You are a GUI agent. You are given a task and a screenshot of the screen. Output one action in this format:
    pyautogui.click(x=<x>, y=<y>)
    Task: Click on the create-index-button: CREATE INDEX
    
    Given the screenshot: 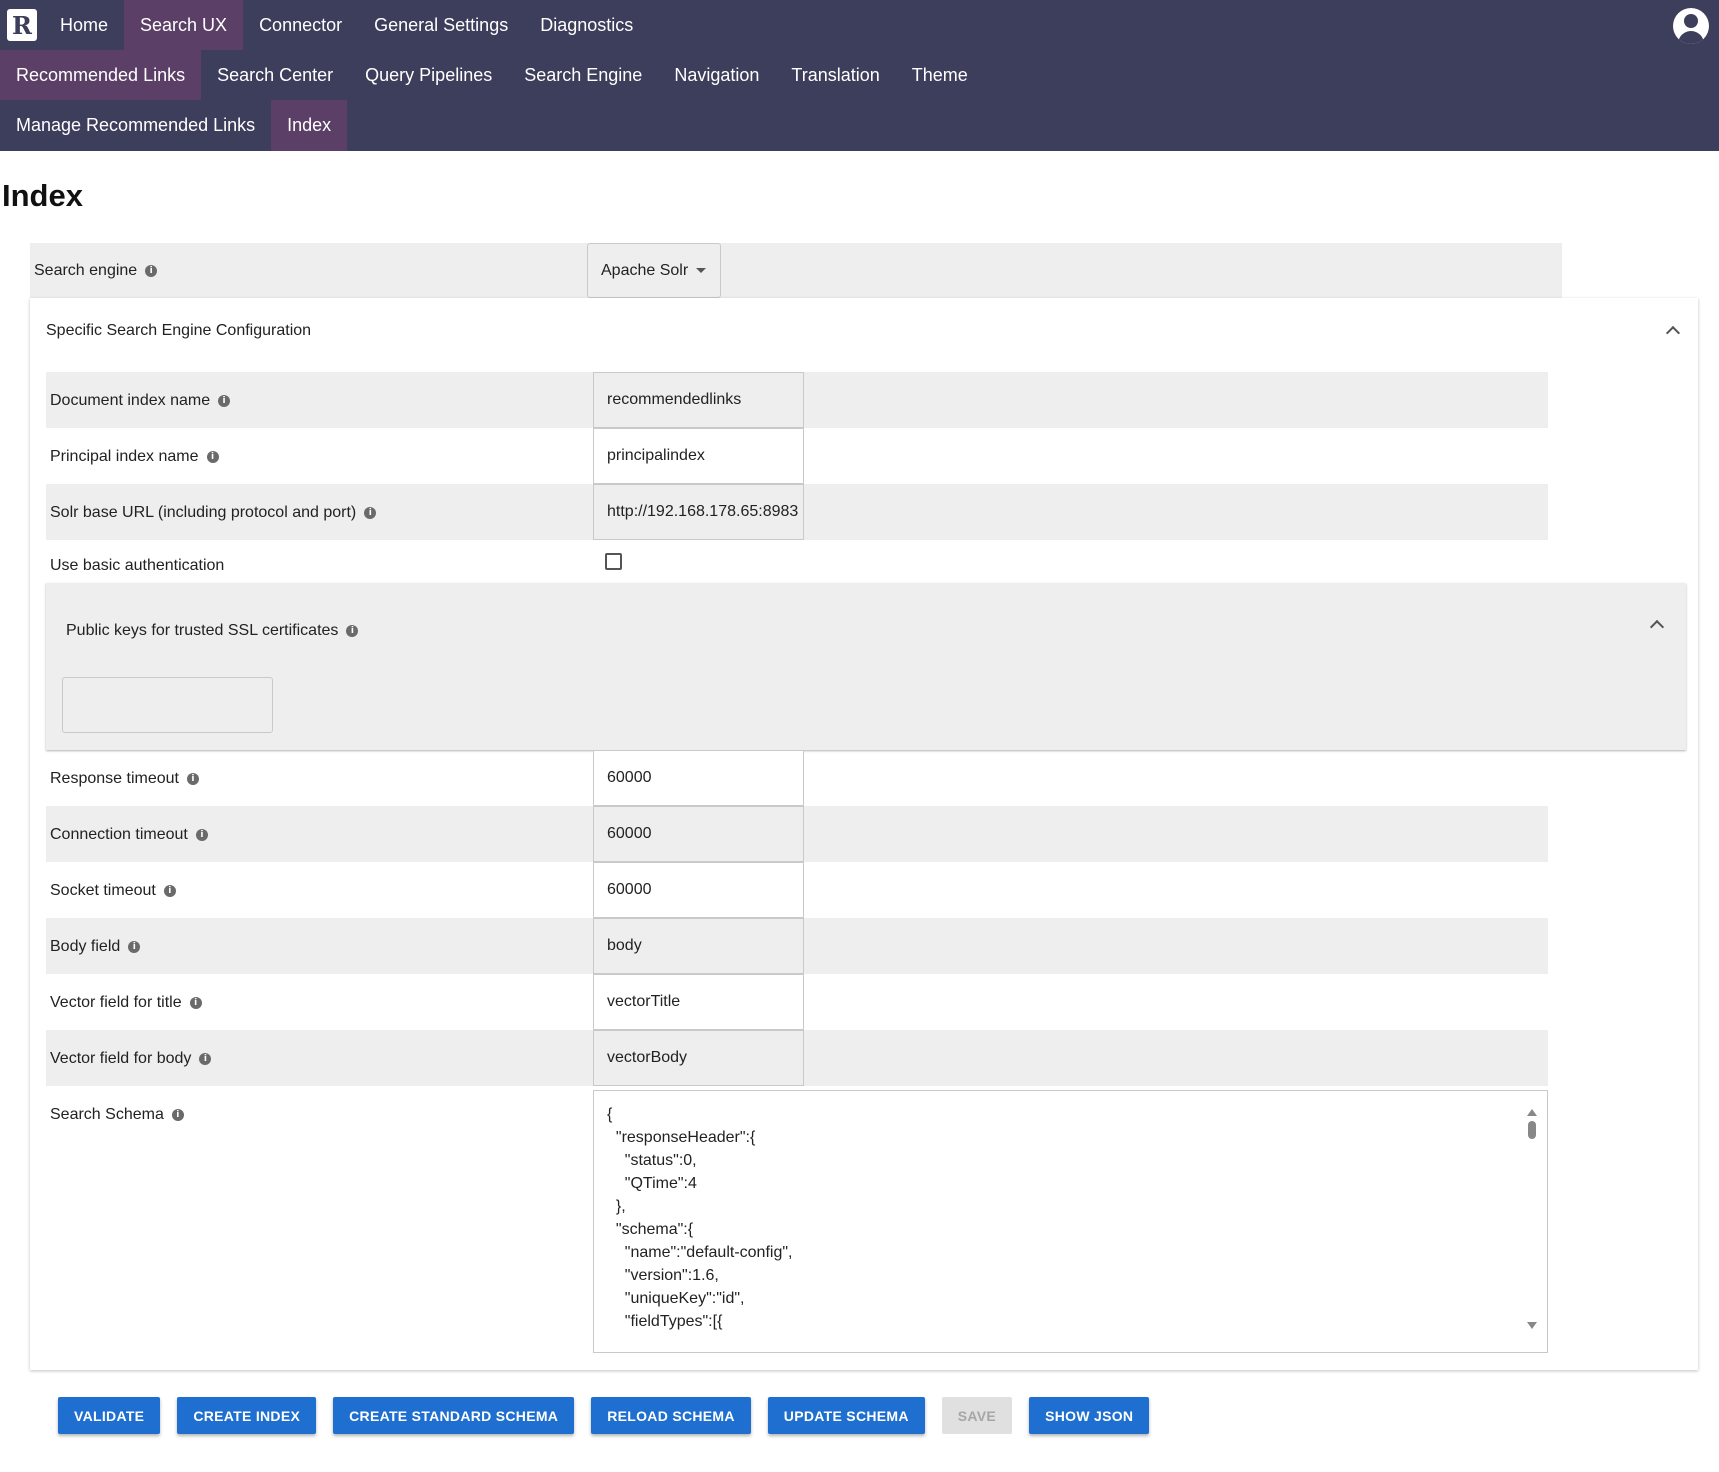 What is the action you would take?
    pyautogui.click(x=247, y=1415)
    